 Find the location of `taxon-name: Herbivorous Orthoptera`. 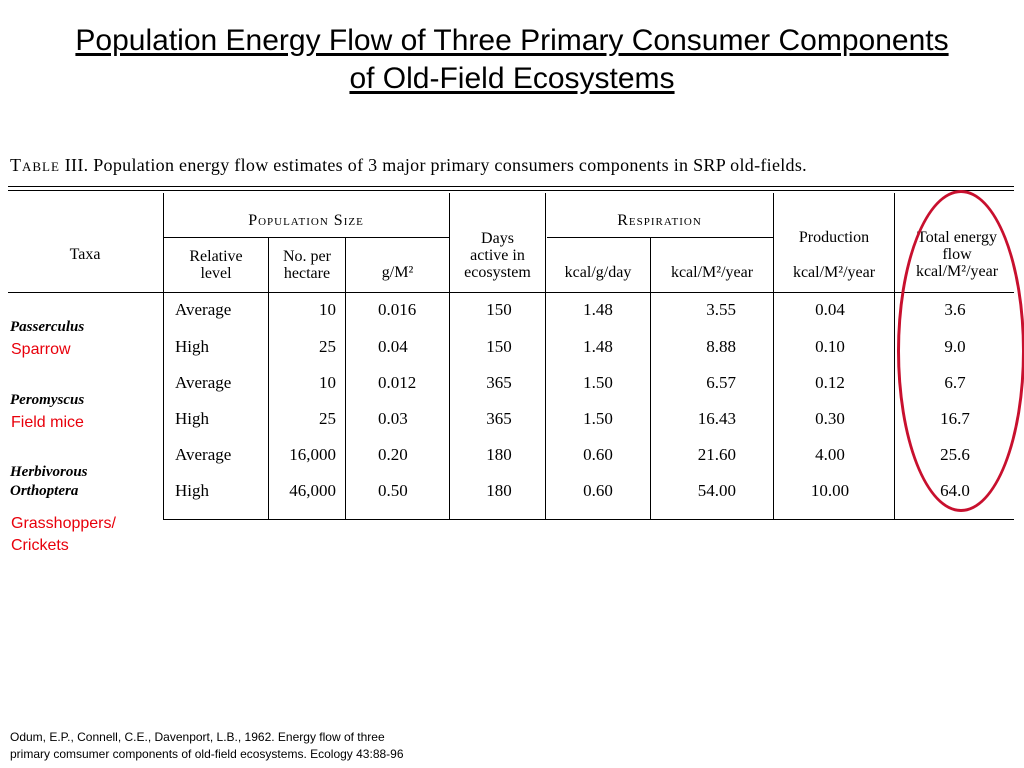

taxon-name: Herbivorous Orthoptera is located at coordinates (49, 482).